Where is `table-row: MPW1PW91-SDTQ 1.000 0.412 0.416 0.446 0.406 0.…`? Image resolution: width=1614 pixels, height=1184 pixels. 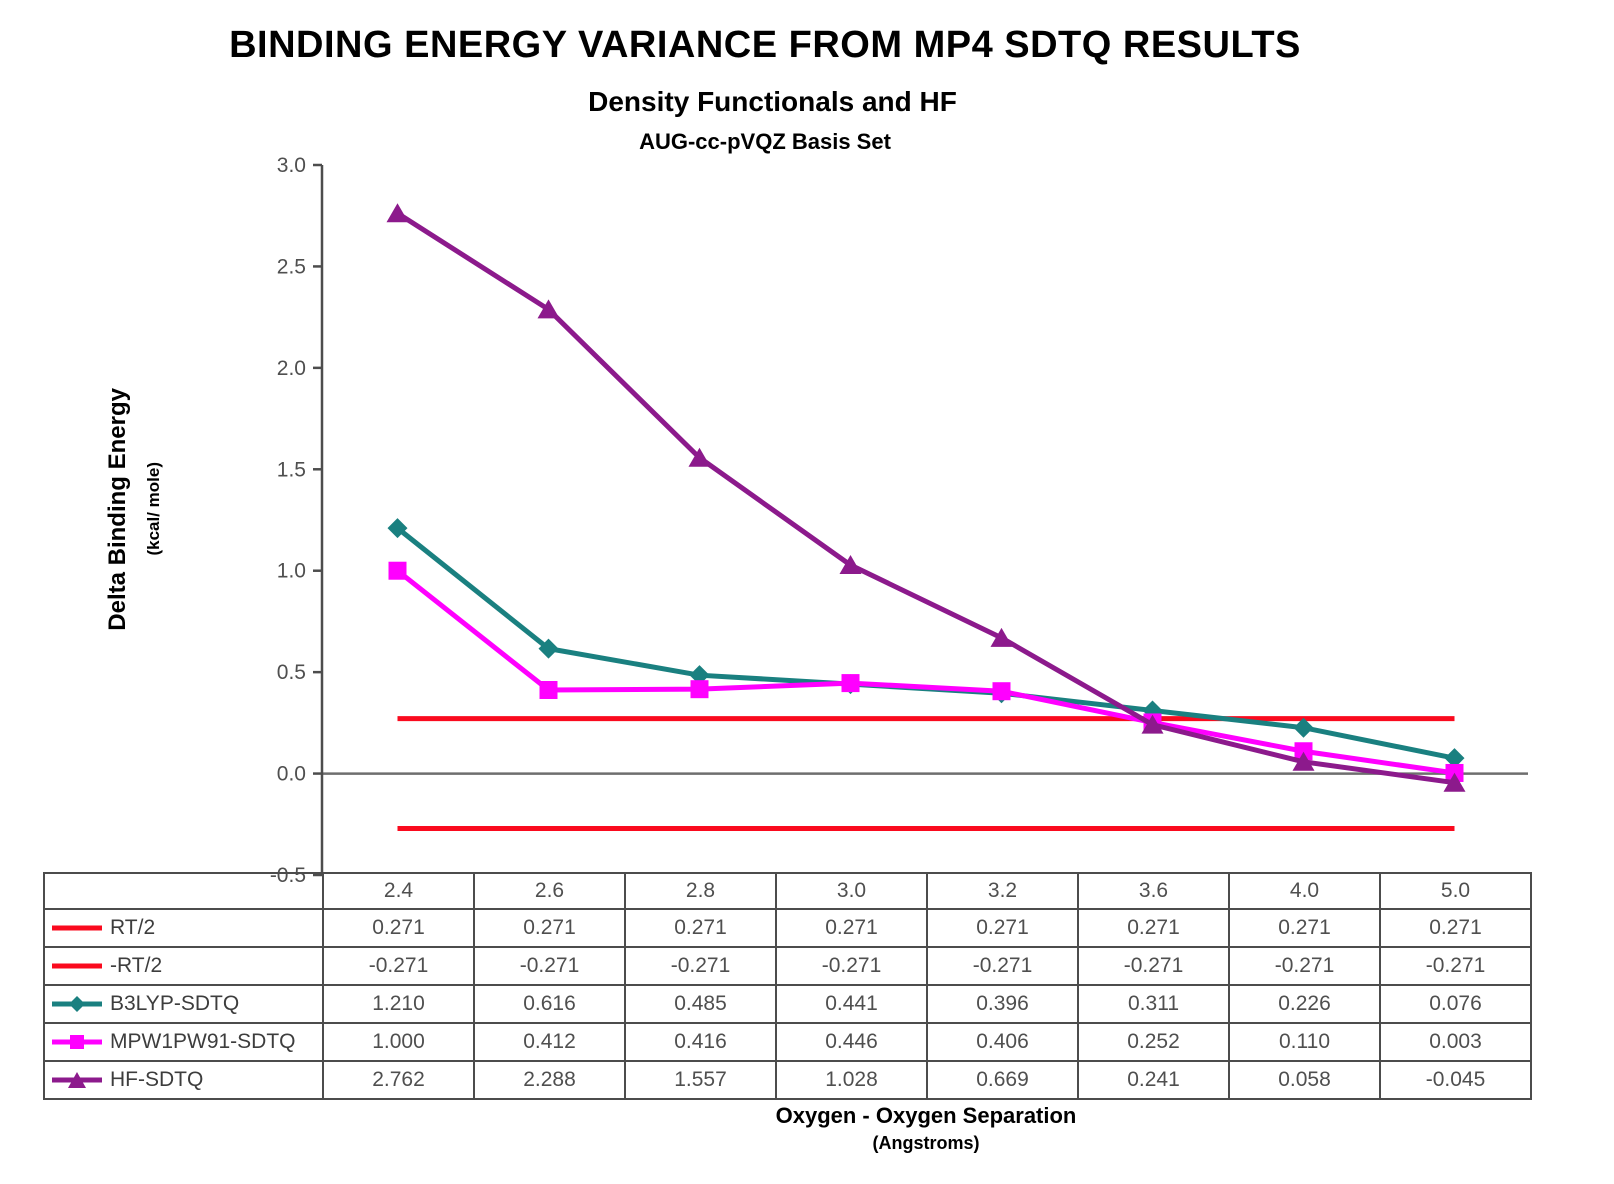 table-row: MPW1PW91-SDTQ 1.000 0.412 0.416 0.446 0.406 0.… is located at coordinates (787, 1042).